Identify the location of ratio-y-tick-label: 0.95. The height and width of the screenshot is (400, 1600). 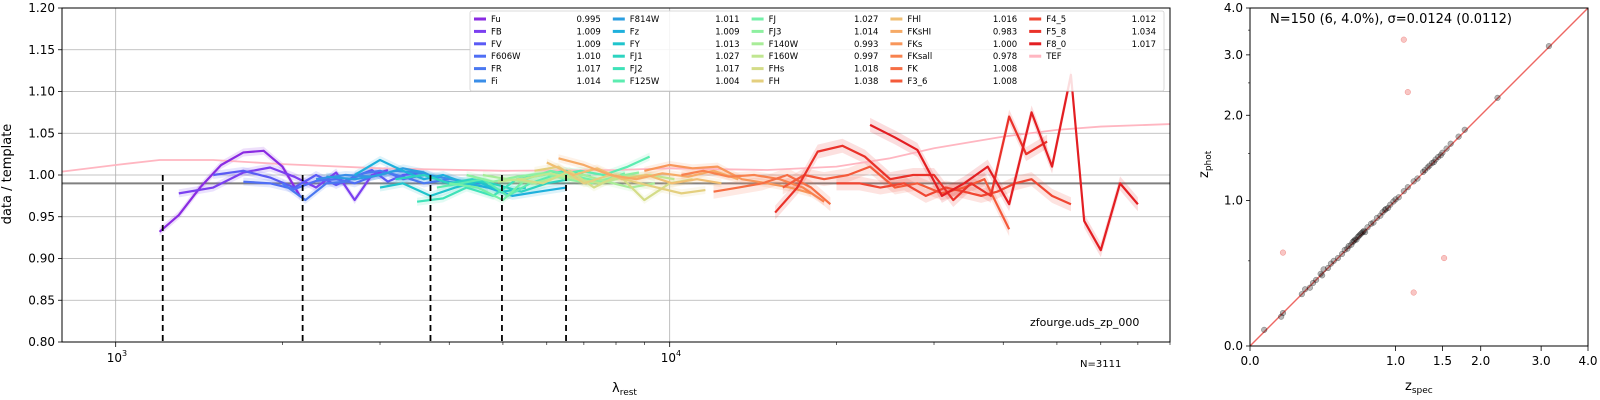
(41, 217).